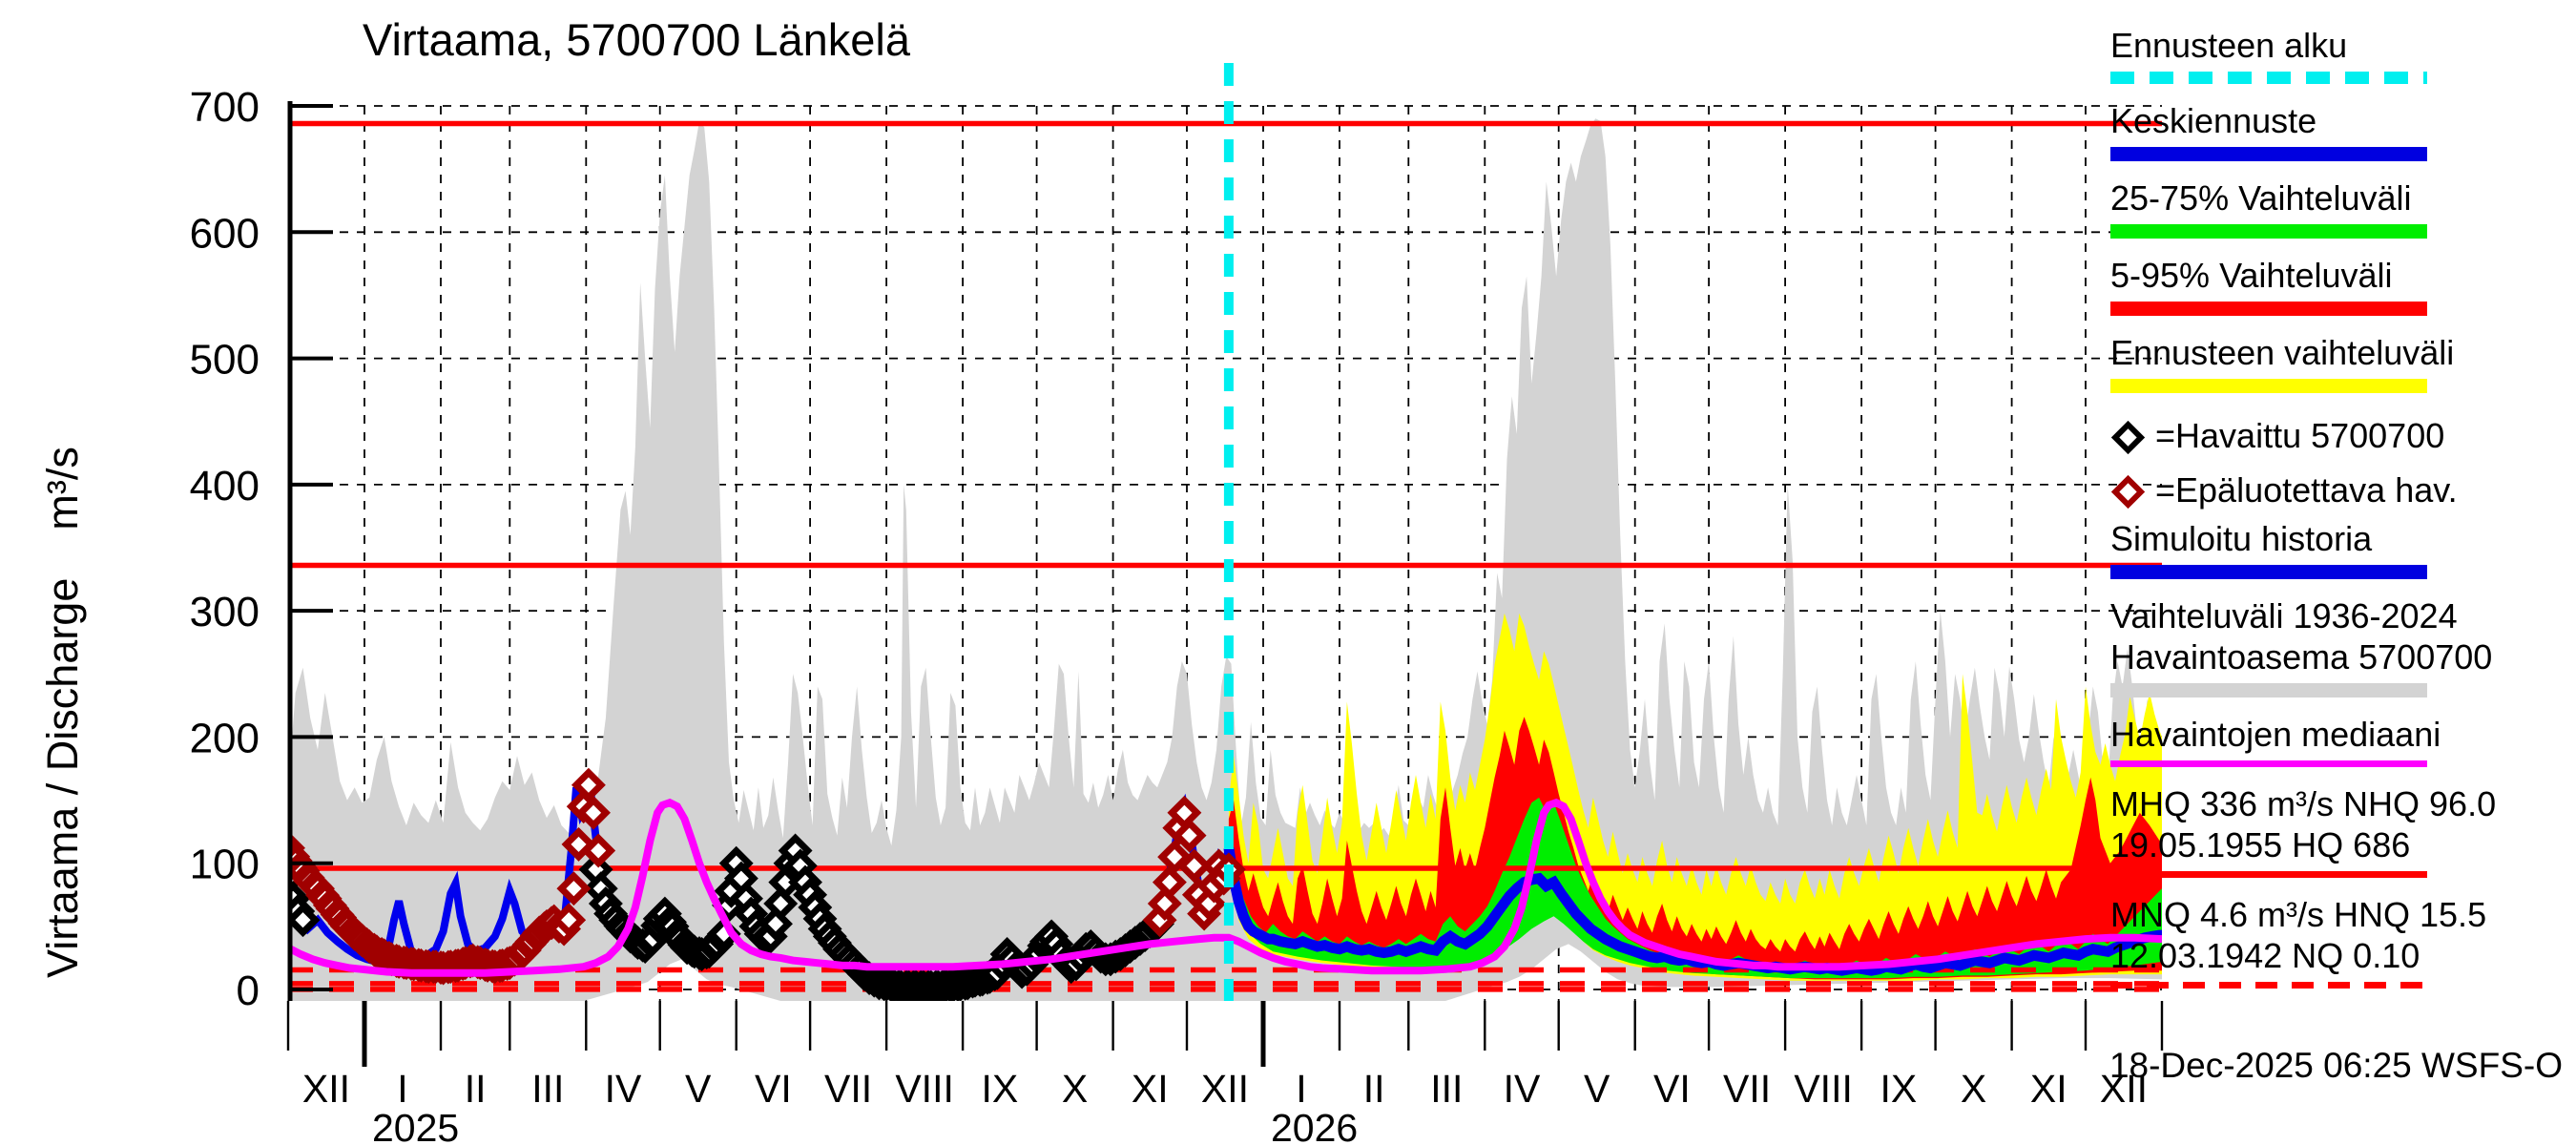  What do you see at coordinates (2251, 275) in the screenshot?
I see `legend-label: 5-95% Vaihteluväli` at bounding box center [2251, 275].